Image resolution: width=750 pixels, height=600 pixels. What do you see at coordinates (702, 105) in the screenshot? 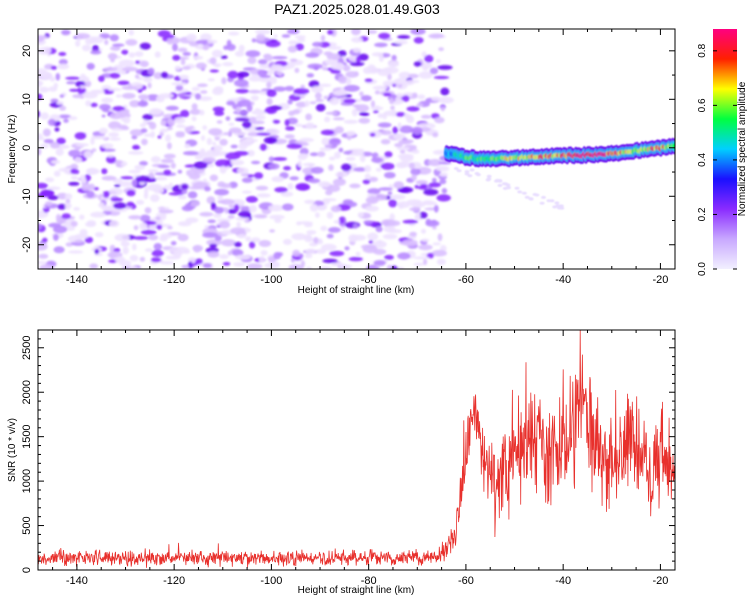
I see `colorbar-tick-label: 0.6` at bounding box center [702, 105].